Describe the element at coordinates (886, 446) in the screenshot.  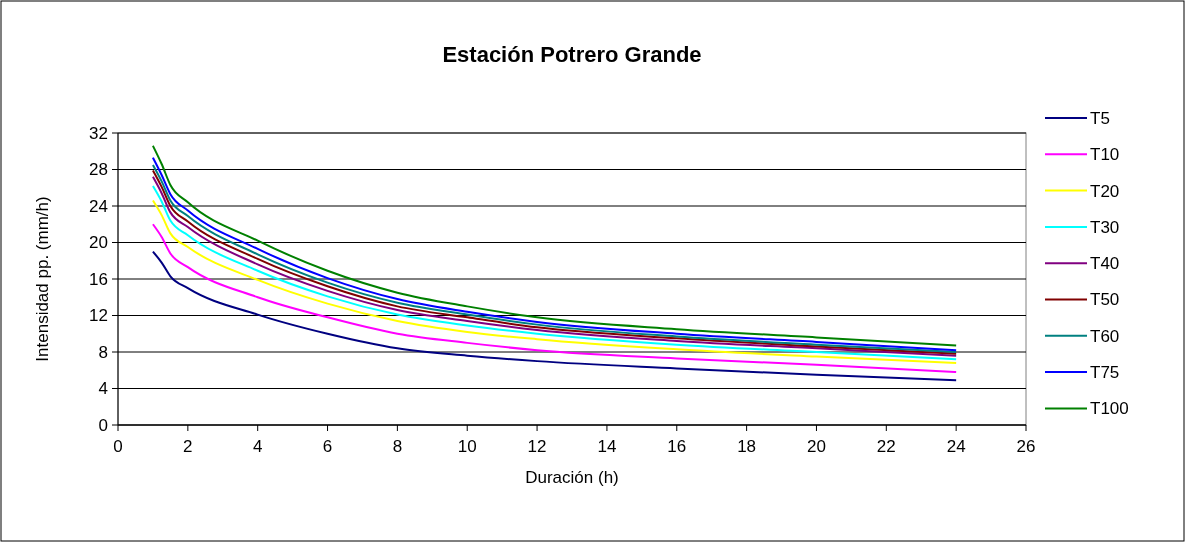
I see `x-tick-label: 22` at that location.